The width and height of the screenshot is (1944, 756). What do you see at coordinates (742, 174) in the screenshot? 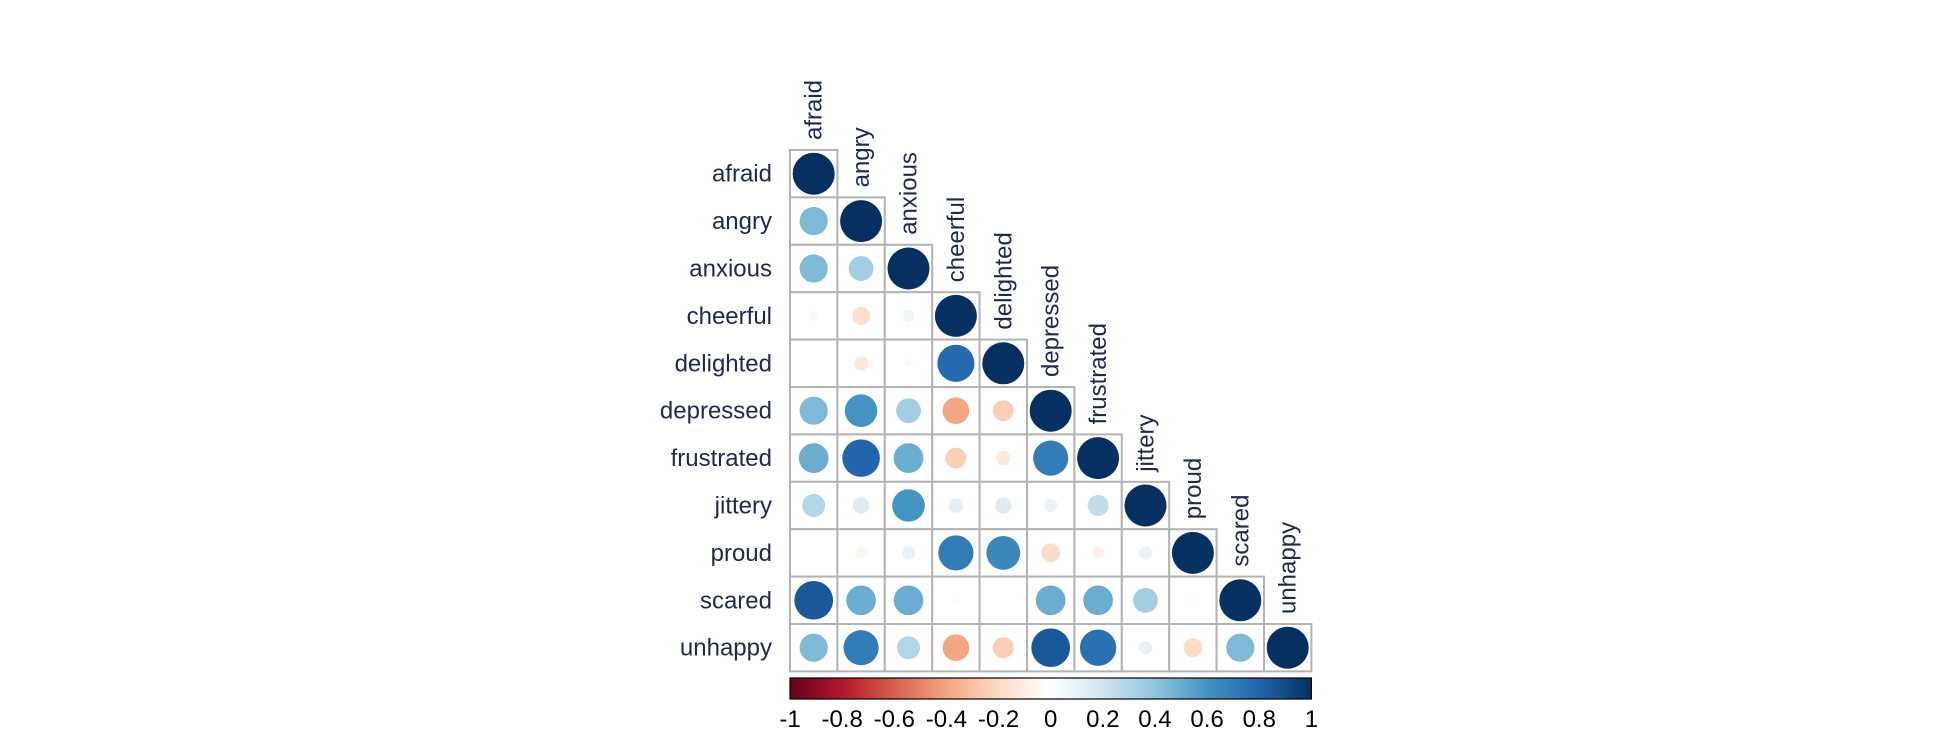
I see `row-label-afraid: afraid` at bounding box center [742, 174].